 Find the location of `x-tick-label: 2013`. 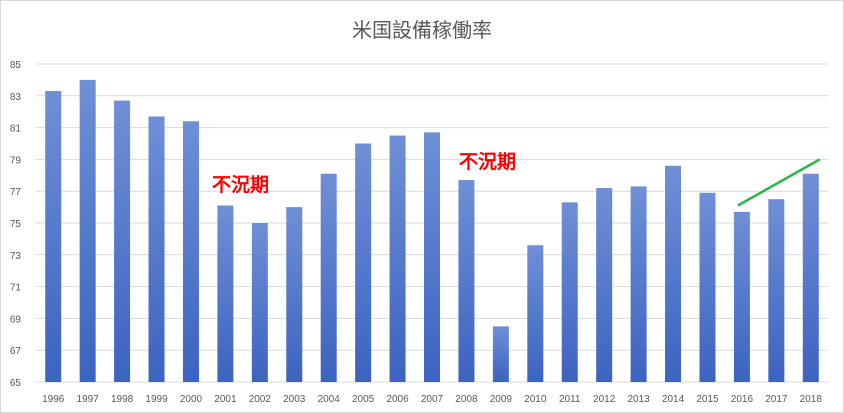

x-tick-label: 2013 is located at coordinates (638, 399).